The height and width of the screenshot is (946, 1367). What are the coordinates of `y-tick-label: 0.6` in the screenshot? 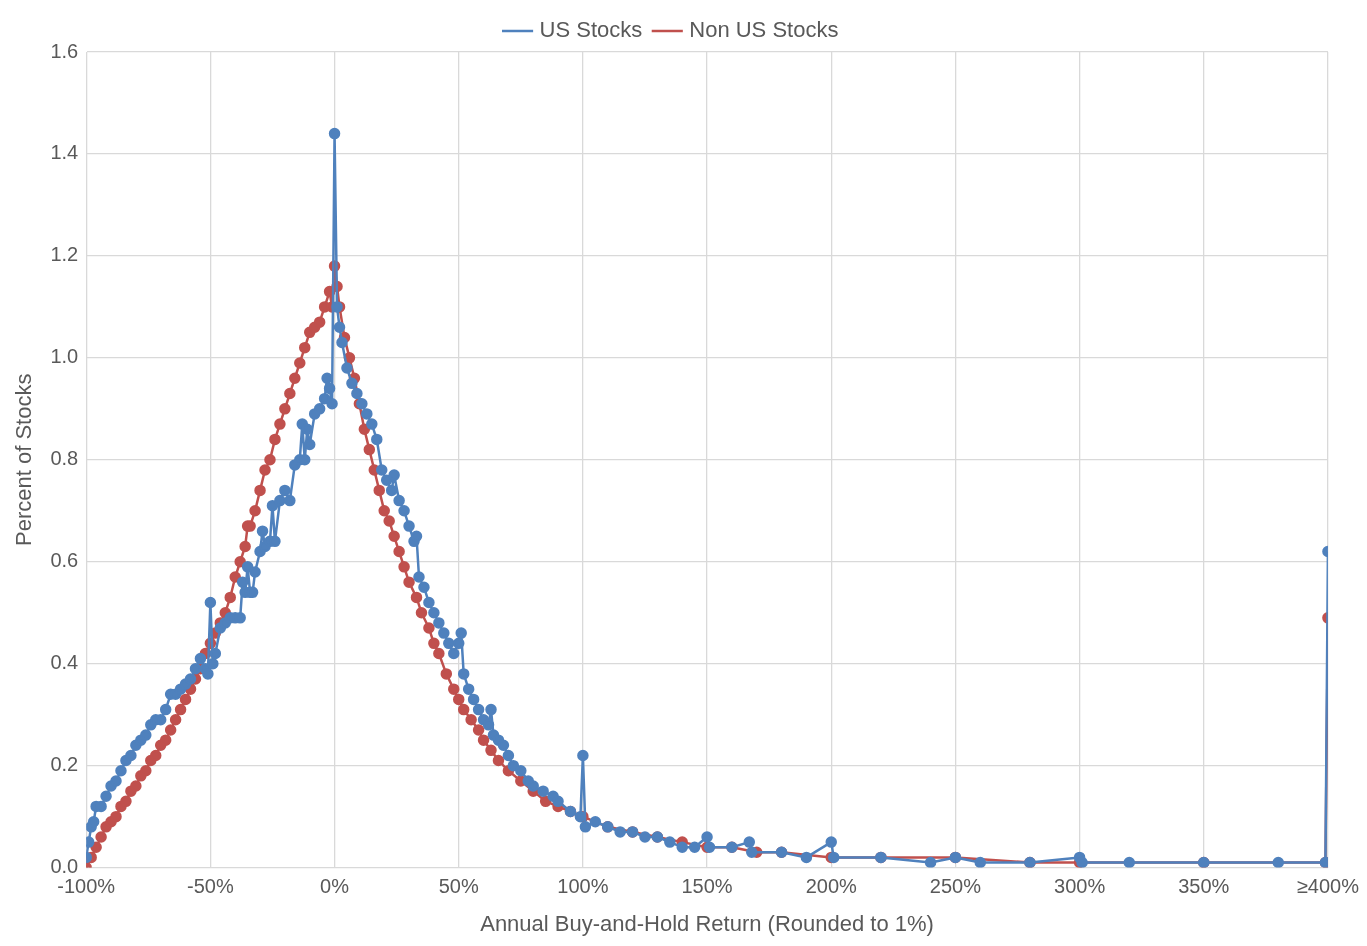 It's located at (64, 560).